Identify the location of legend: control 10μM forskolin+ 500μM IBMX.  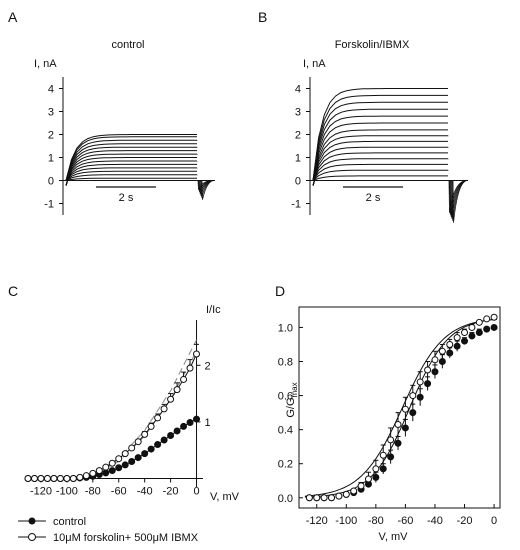
(108, 530).